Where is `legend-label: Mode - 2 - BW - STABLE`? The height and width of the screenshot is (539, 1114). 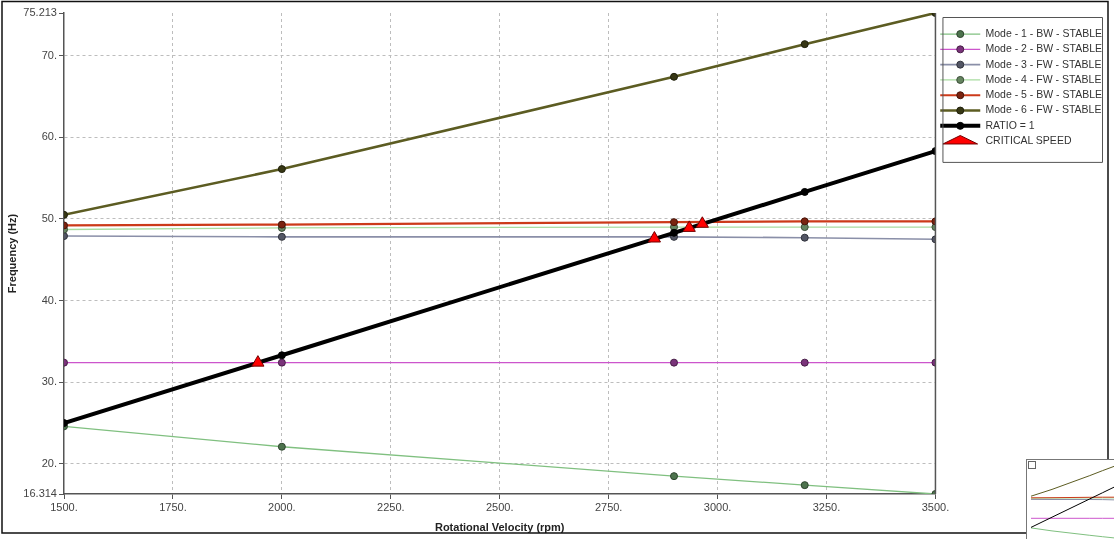
legend-label: Mode - 2 - BW - STABLE is located at coordinates (1043, 48).